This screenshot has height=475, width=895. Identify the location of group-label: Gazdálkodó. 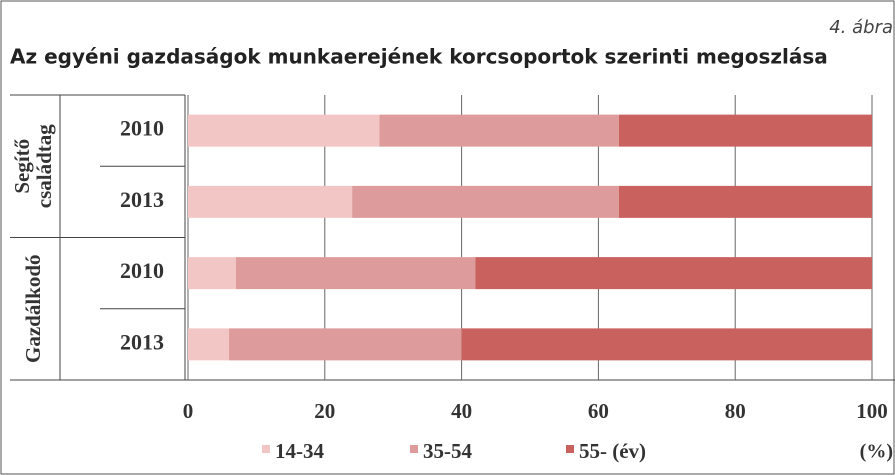
(33, 308).